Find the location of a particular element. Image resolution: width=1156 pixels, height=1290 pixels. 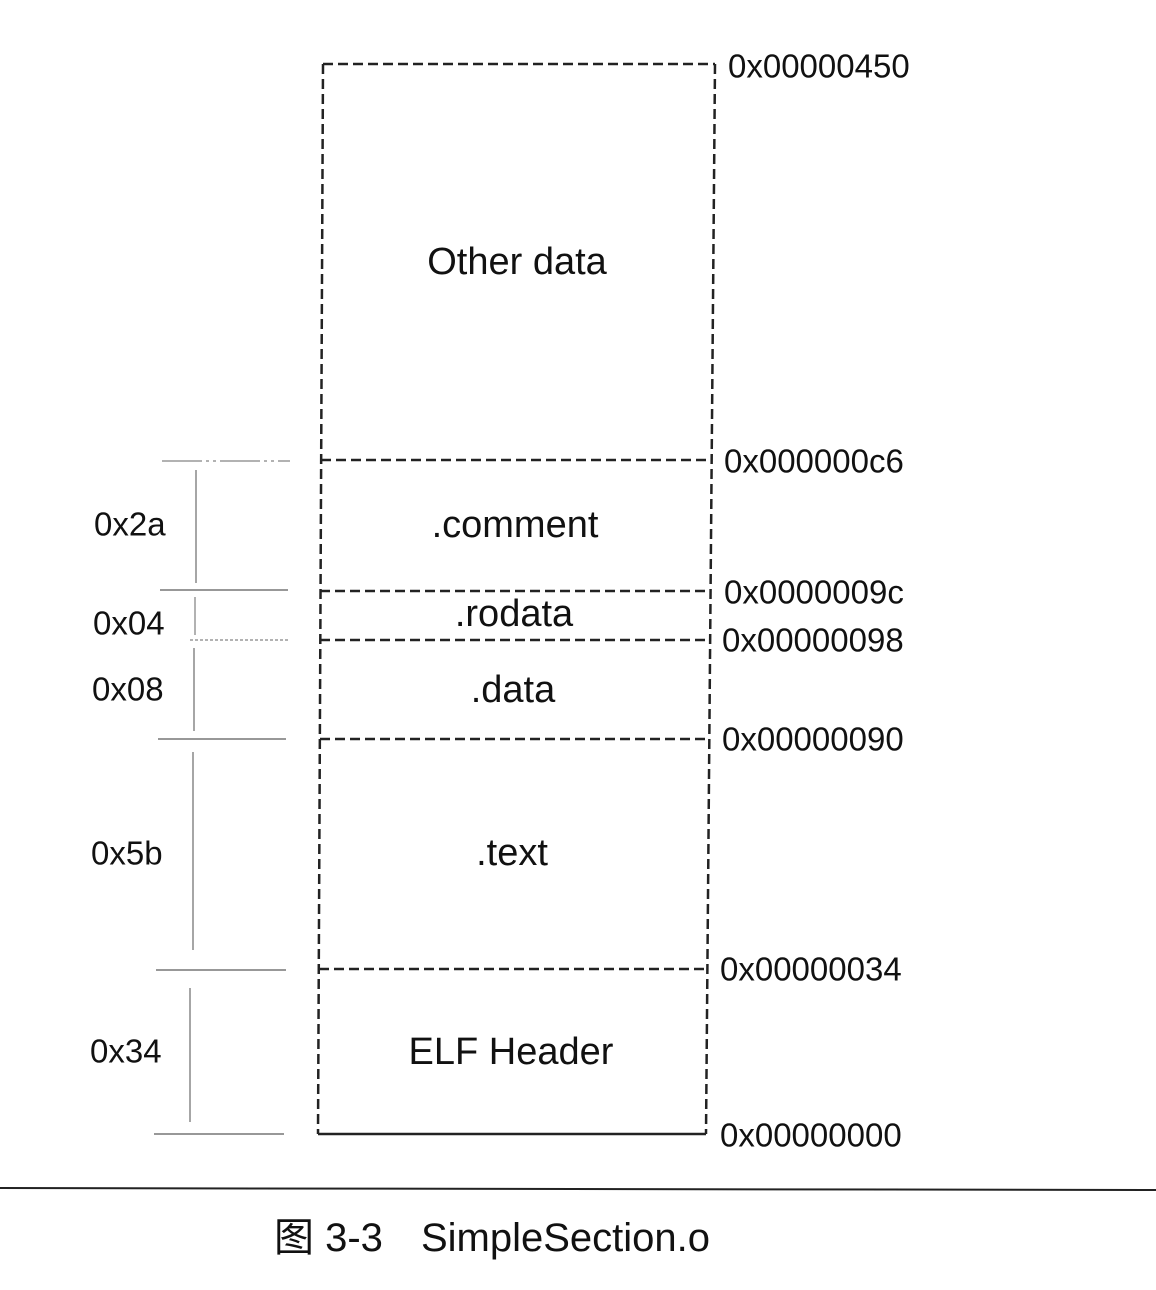

box-left-edge is located at coordinates (320, 599).